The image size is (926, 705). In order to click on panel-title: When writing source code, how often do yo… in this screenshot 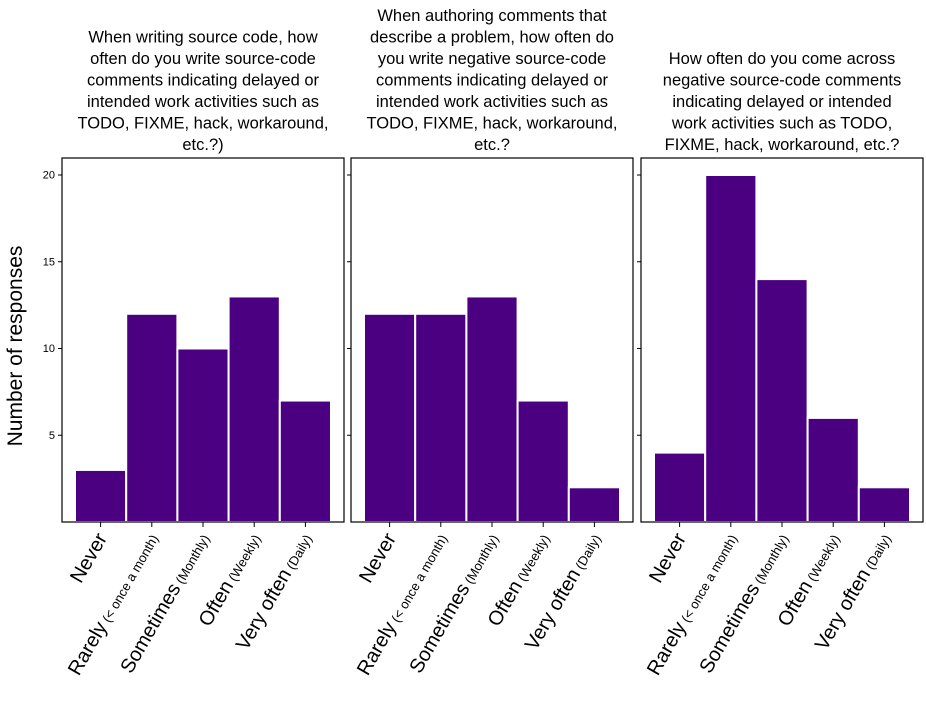, I will do `click(203, 92)`.